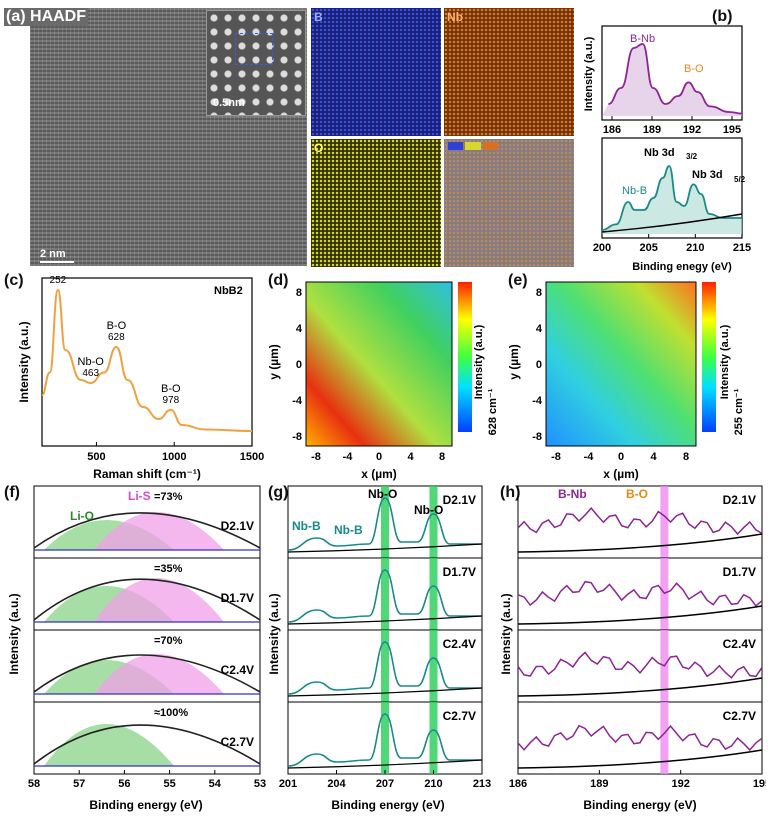  I want to click on label-g-nbb-1: Nb-B, so click(306, 526).